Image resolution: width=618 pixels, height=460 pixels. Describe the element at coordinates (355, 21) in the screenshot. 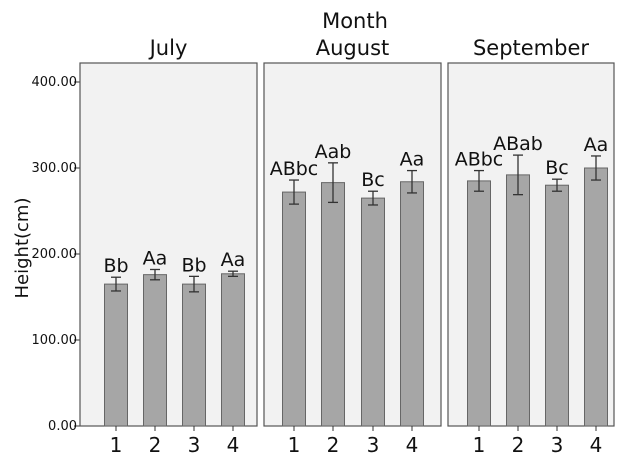

I see `chart-title: Month` at that location.